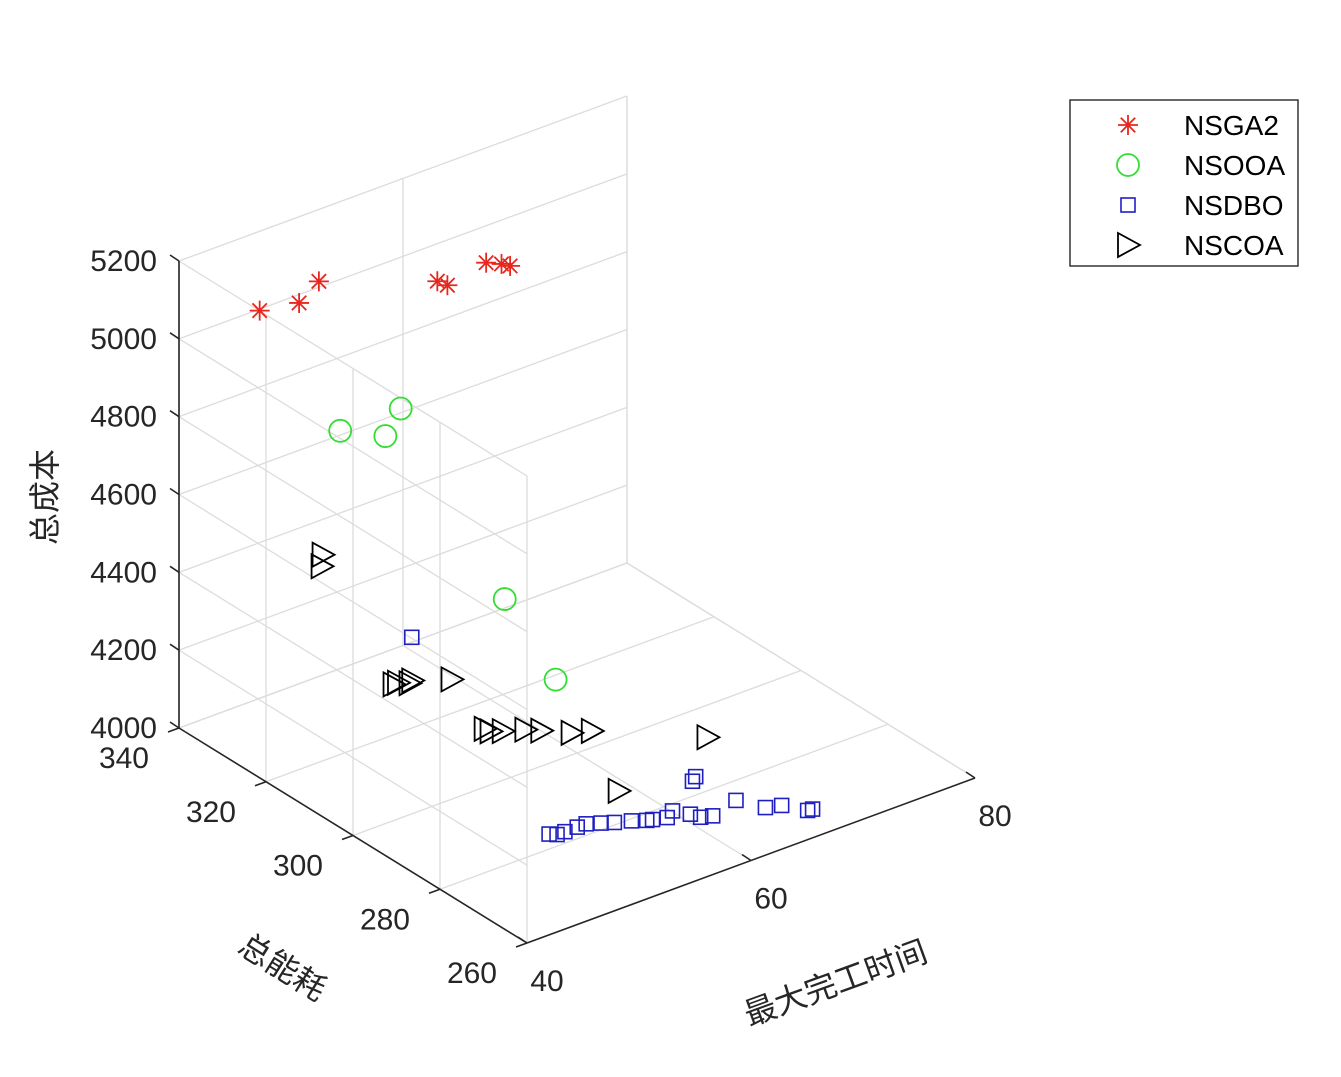  I want to click on y-tick-label: 340, so click(124, 758).